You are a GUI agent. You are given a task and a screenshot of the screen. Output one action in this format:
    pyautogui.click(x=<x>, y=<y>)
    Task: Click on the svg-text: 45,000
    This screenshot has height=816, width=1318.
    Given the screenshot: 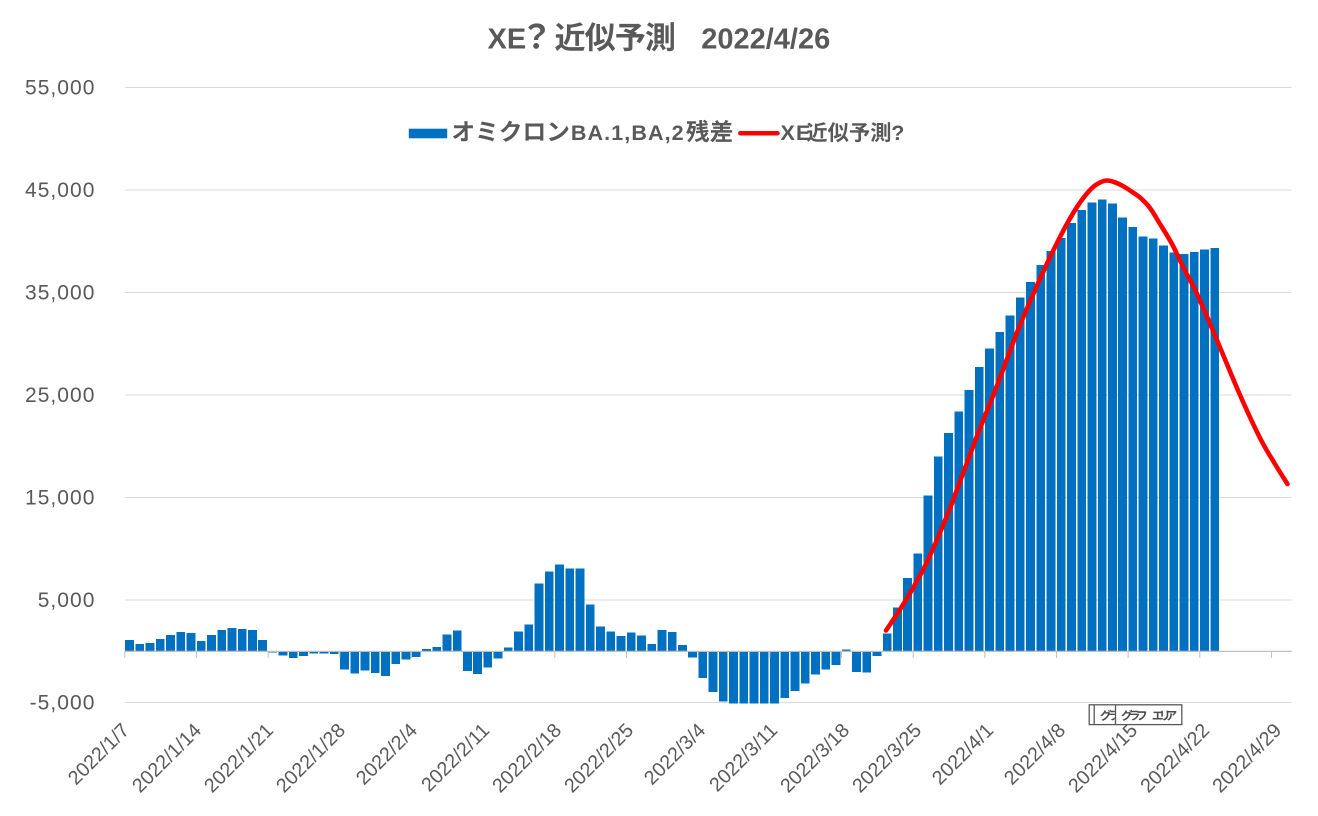 What is the action you would take?
    pyautogui.click(x=60, y=190)
    